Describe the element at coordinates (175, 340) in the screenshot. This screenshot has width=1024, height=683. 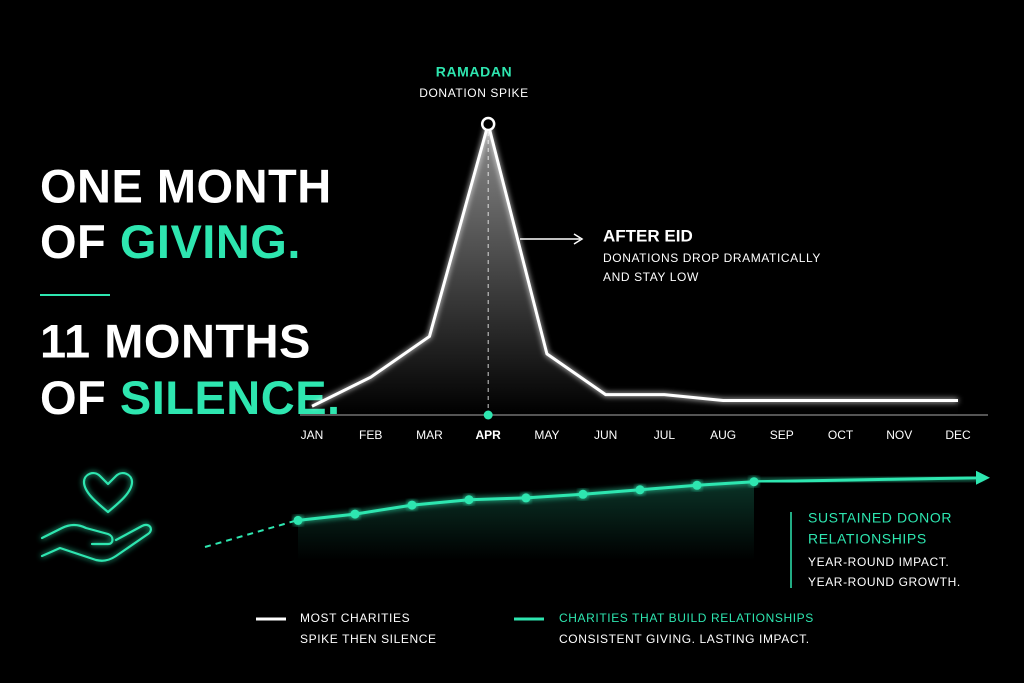
I see `headline: 11 MONTHS` at that location.